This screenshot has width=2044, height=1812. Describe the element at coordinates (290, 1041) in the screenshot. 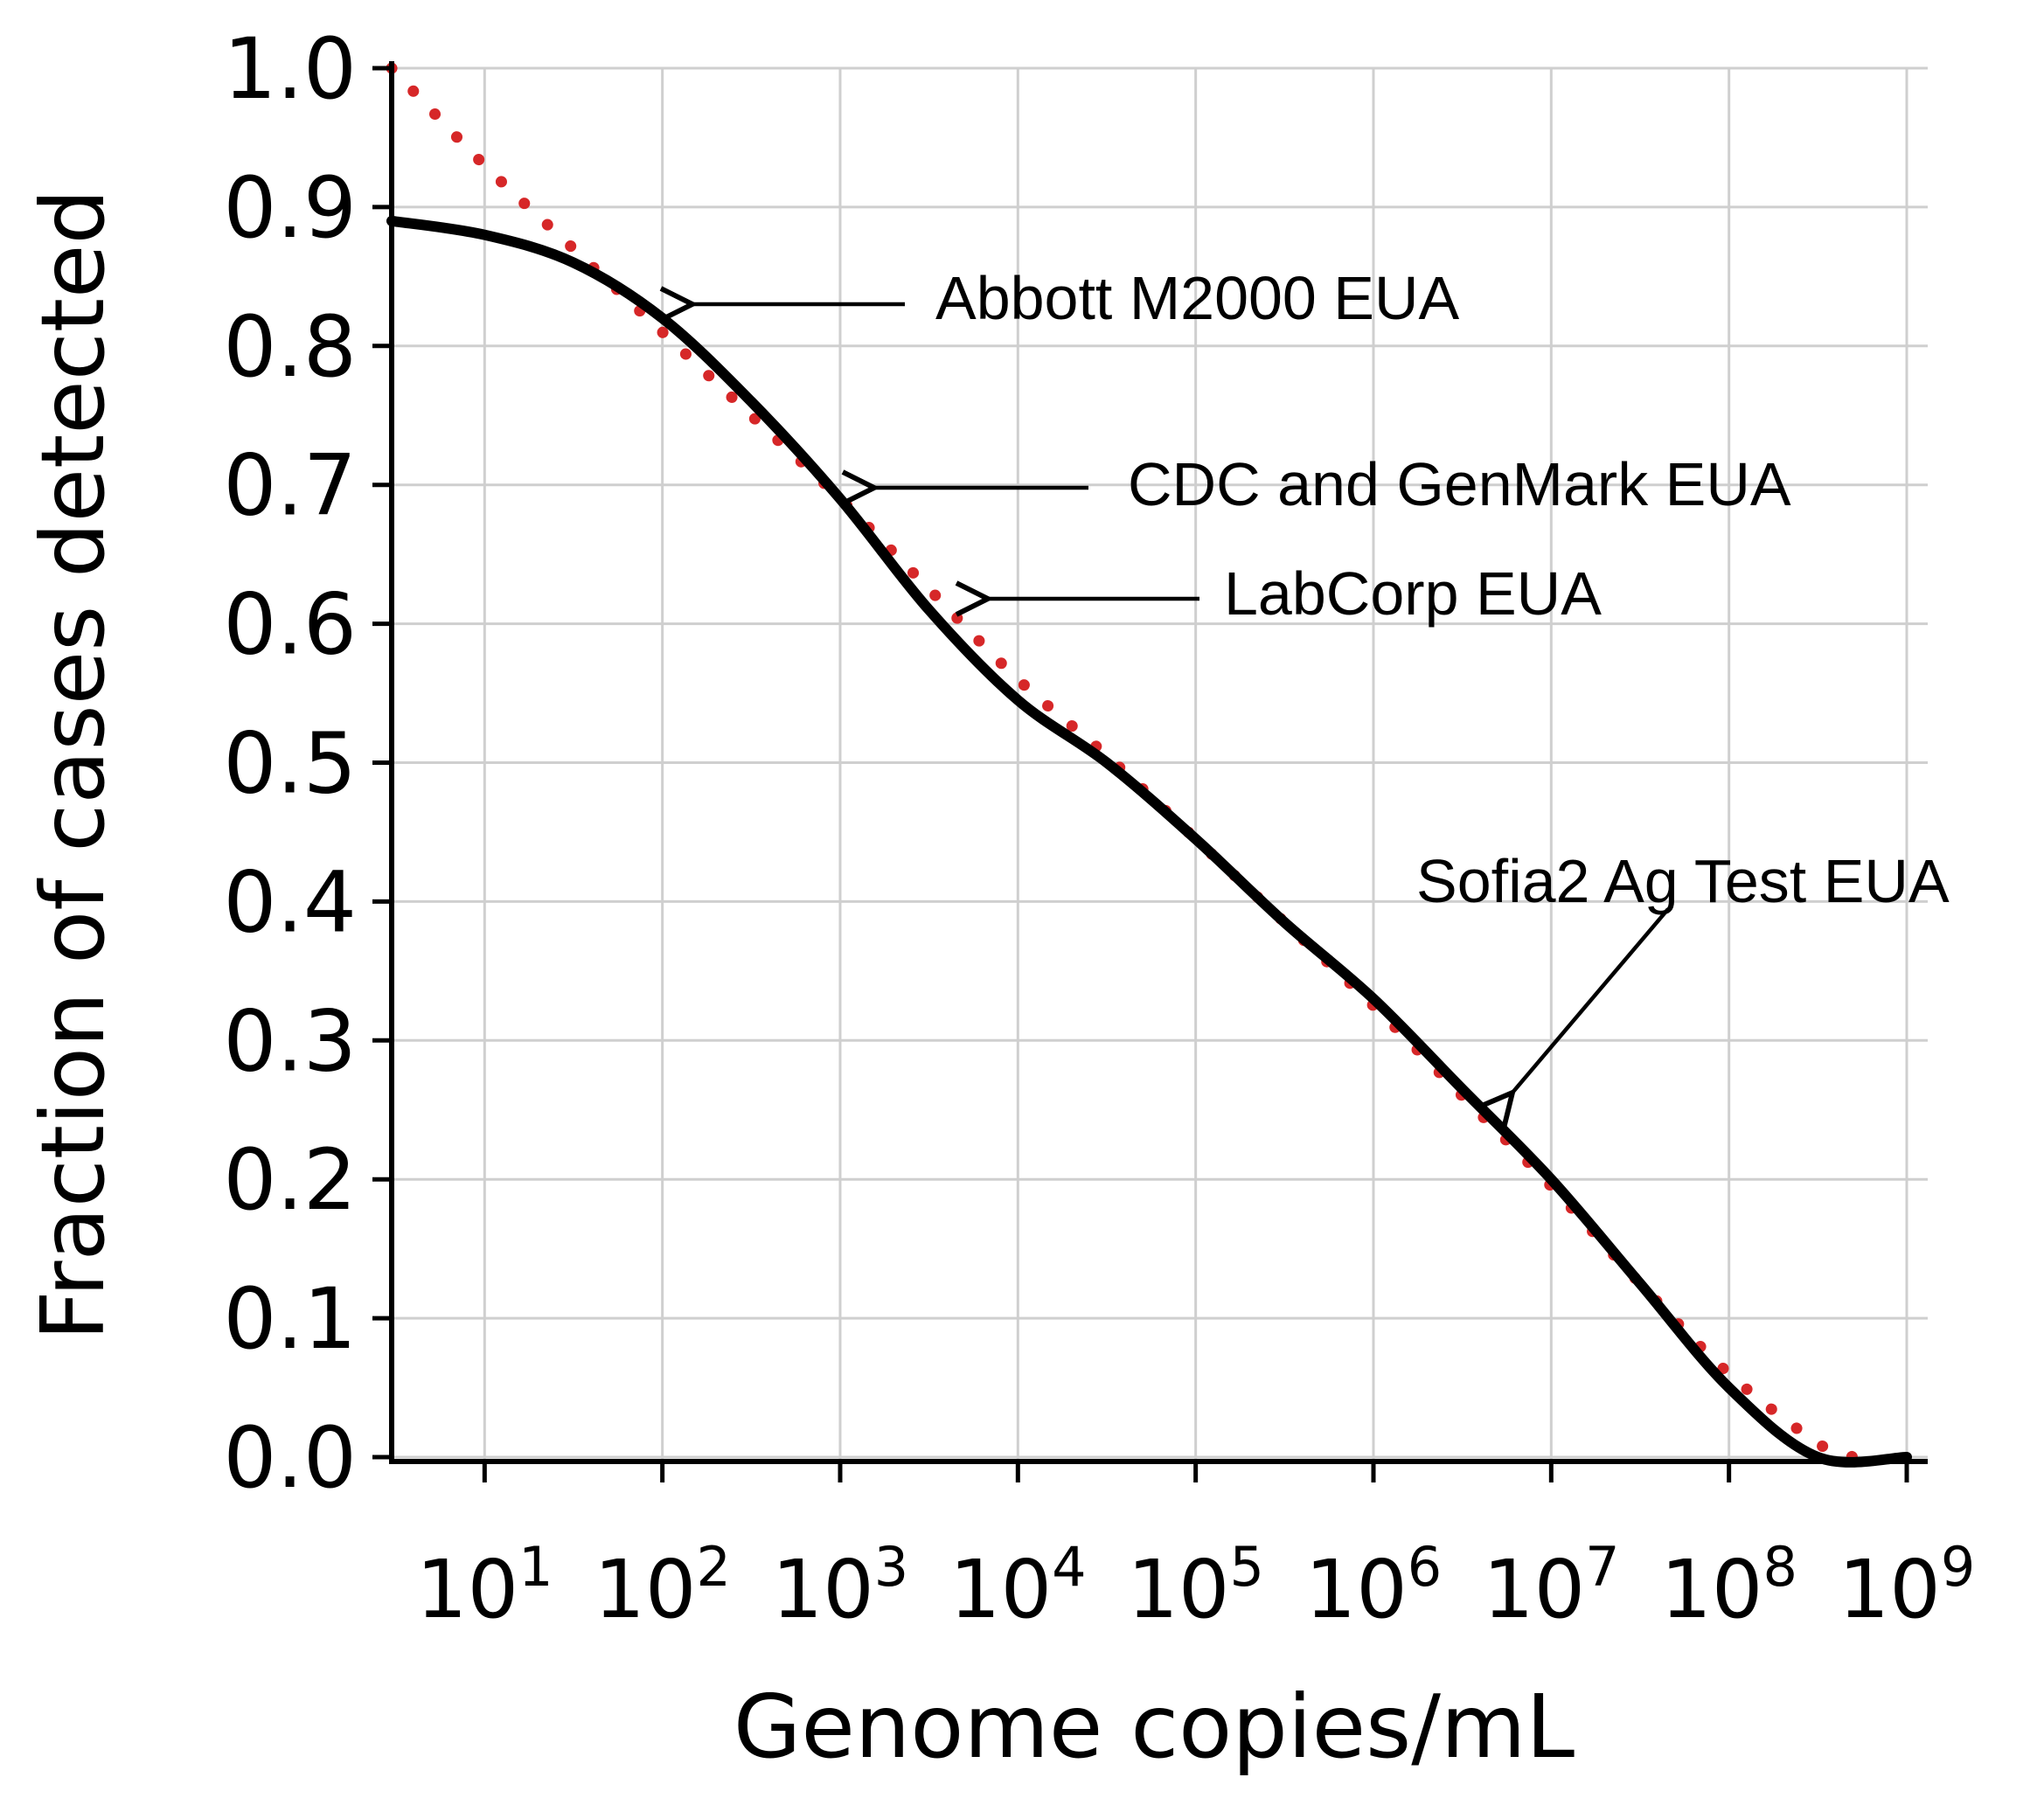

I see `y-tick-label: 0.3` at that location.